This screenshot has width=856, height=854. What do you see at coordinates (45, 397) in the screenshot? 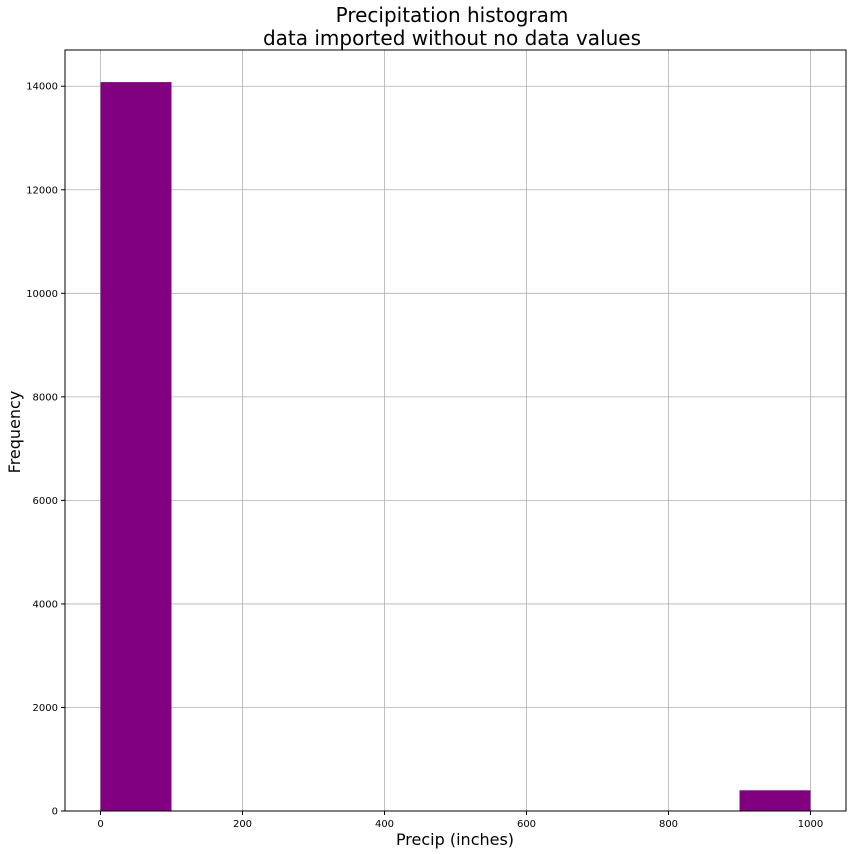
I see `y-tick-label: 8000` at bounding box center [45, 397].